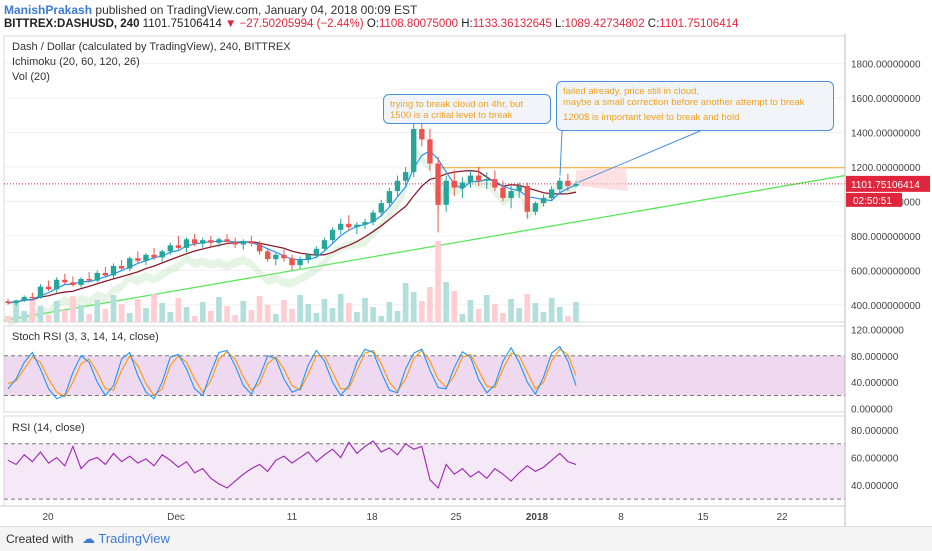 The width and height of the screenshot is (932, 551). What do you see at coordinates (886, 306) in the screenshot?
I see `price-tick-label: 400.000000000` at bounding box center [886, 306].